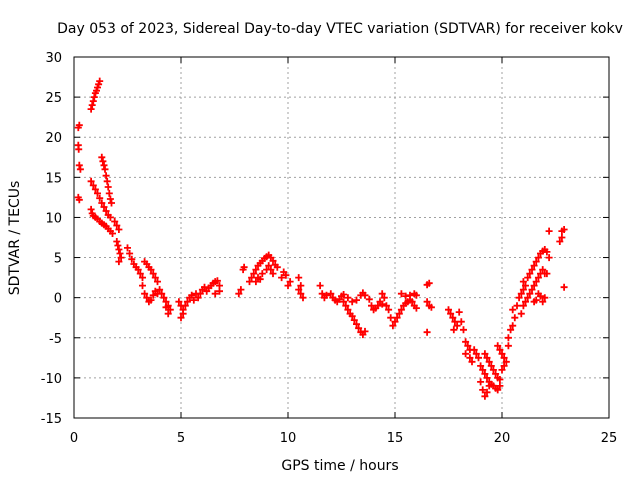 Image resolution: width=640 pixels, height=480 pixels. What do you see at coordinates (53, 218) in the screenshot?
I see `y-tick-label: 10` at bounding box center [53, 218].